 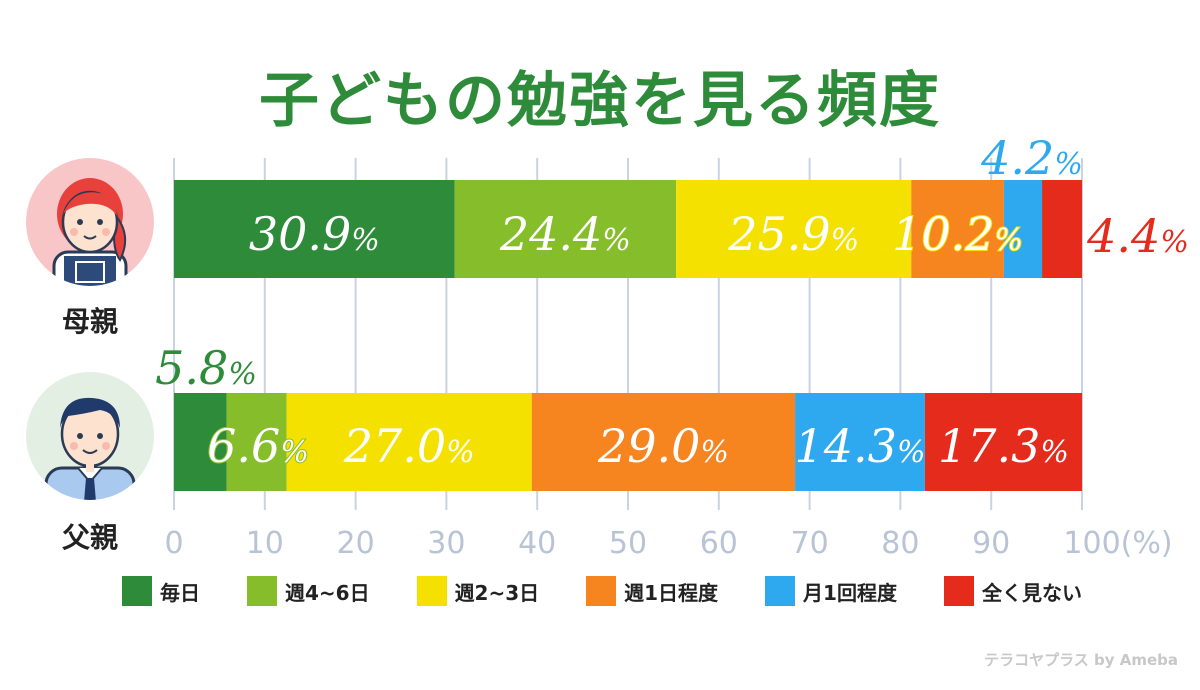 I want to click on data-label-1-series-4: 14.3%, so click(x=860, y=446).